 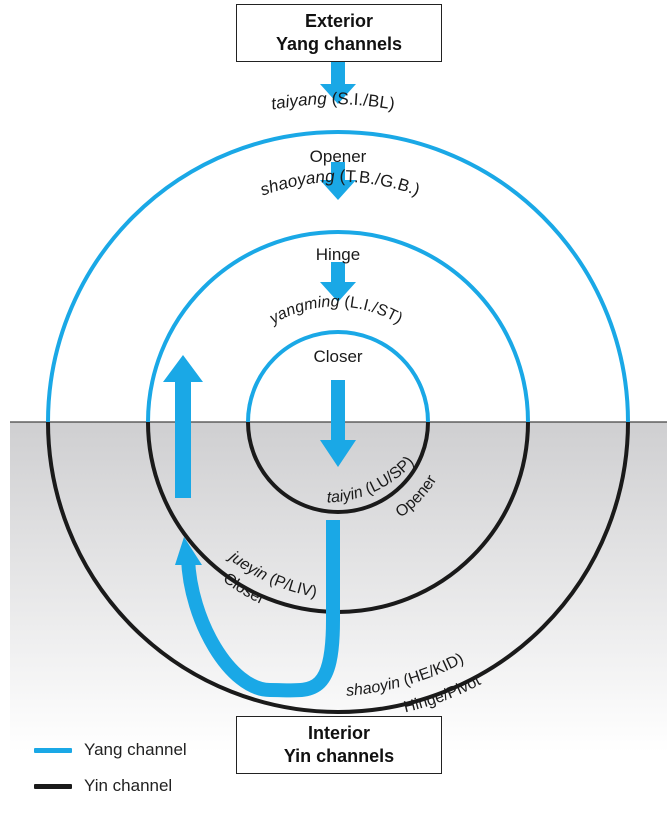 I want to click on label-shaoyang-role: Hinge, so click(x=338, y=254).